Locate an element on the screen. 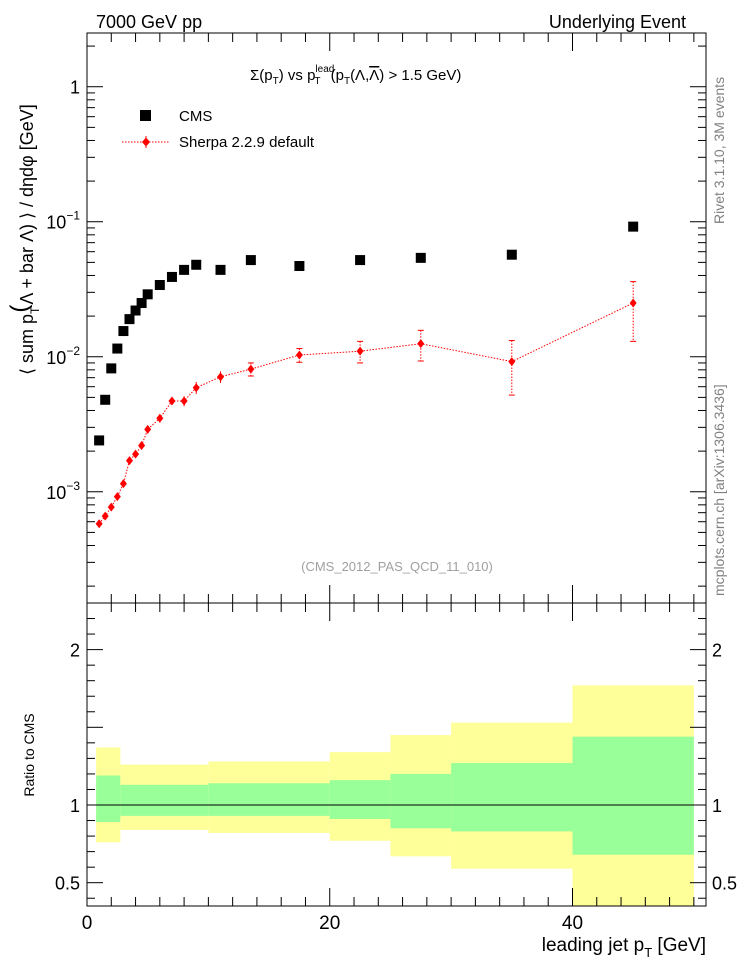 The width and height of the screenshot is (746, 972). x-tick-label: 40 is located at coordinates (572, 923).